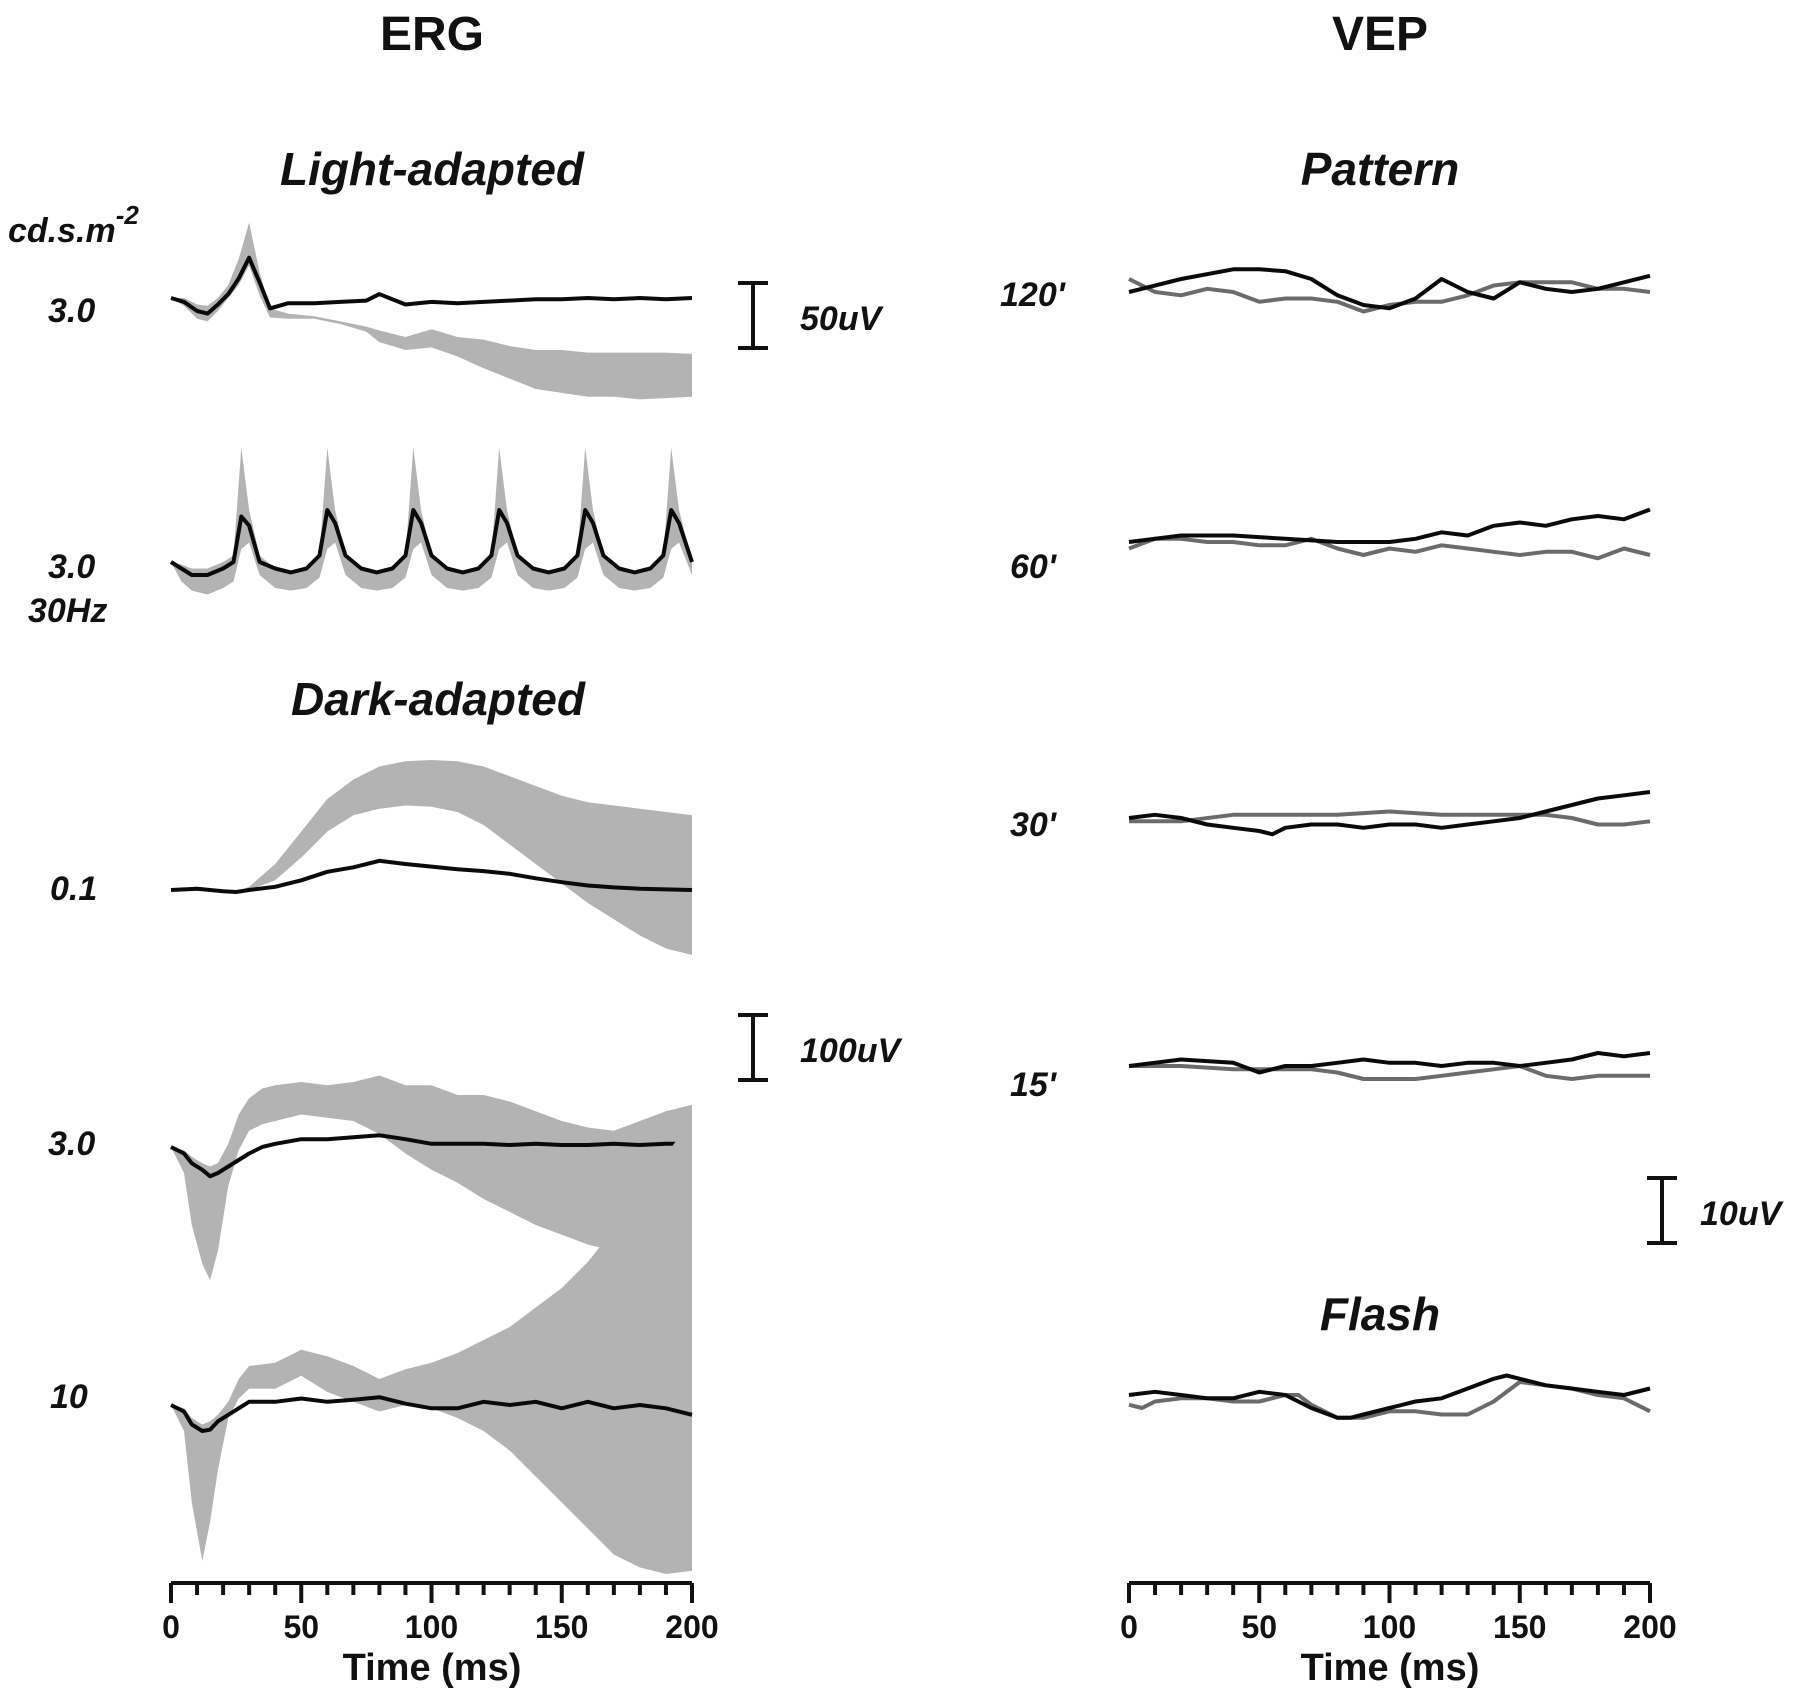 Image resolution: width=1800 pixels, height=1693 pixels. Describe the element at coordinates (128, 215) in the screenshot. I see `unit-label-exponent: -2` at that location.